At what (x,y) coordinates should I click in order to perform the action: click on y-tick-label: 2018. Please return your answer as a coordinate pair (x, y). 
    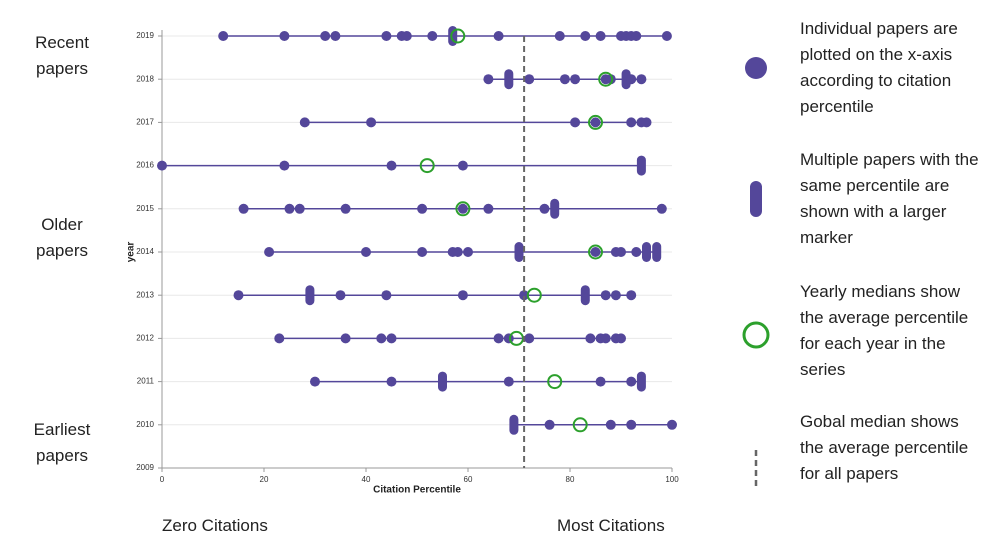
    Looking at the image, I should click on (145, 78).